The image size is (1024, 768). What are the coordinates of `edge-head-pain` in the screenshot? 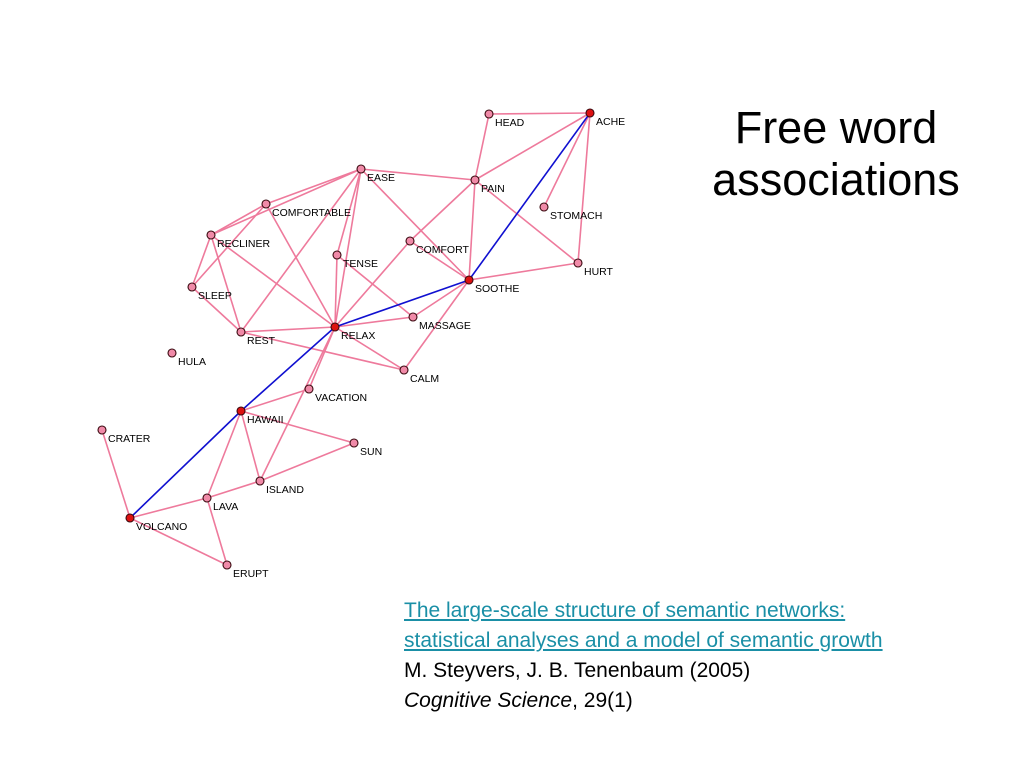 It's located at (482, 147).